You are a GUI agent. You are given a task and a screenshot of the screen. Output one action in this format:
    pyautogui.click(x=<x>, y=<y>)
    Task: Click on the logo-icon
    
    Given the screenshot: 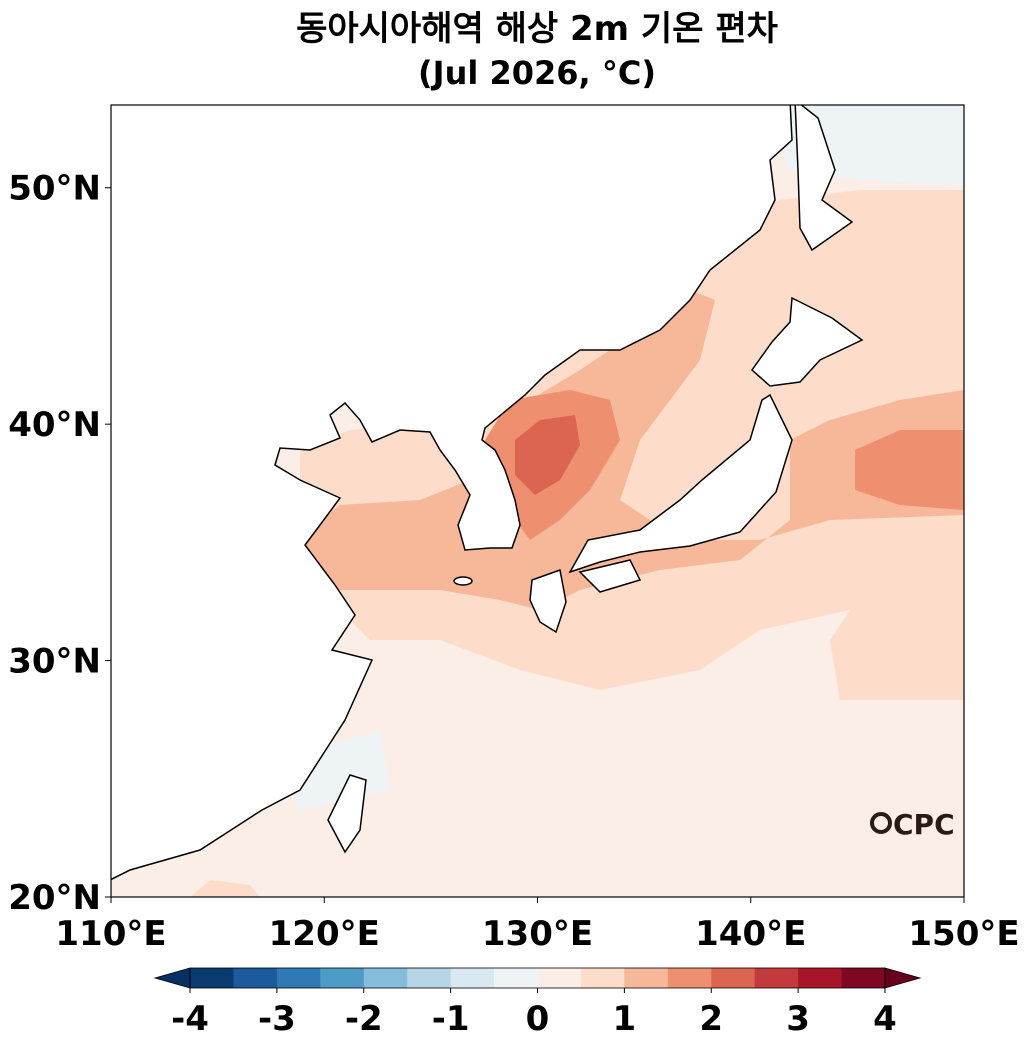 What is the action you would take?
    pyautogui.click(x=881, y=823)
    